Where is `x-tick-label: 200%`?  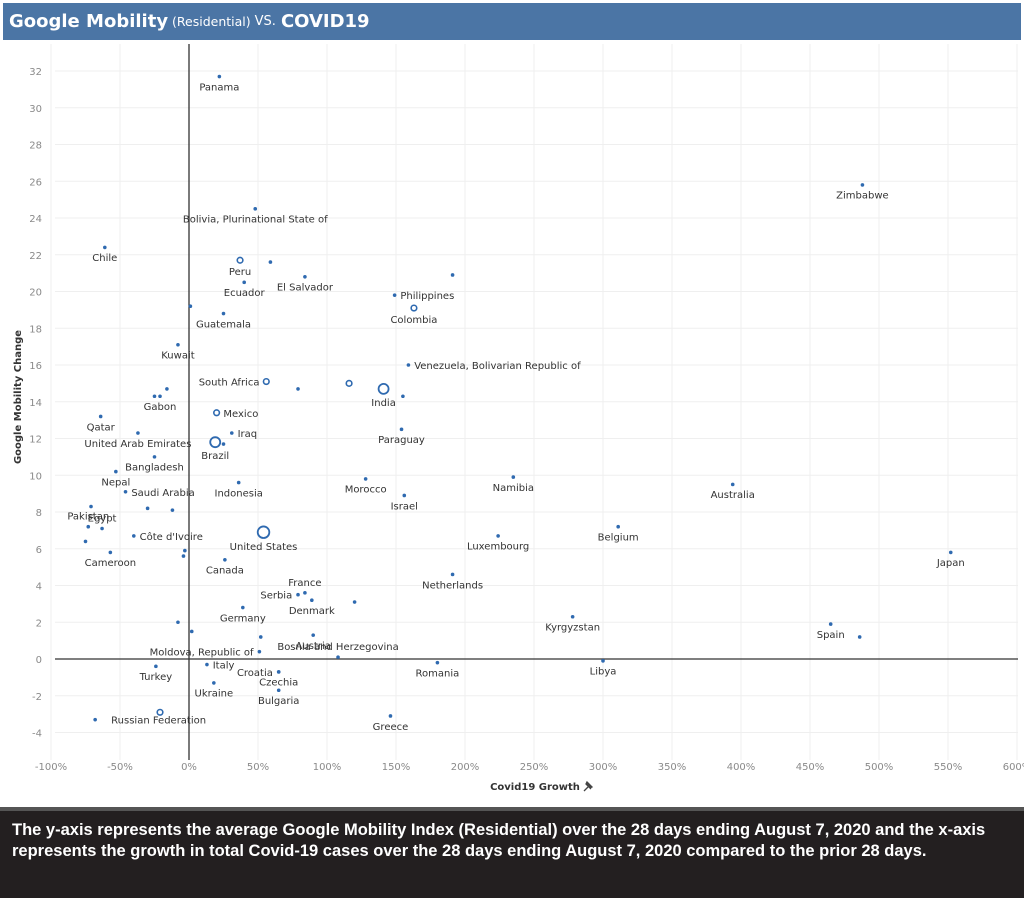
x-tick-label: 200% is located at coordinates (465, 767).